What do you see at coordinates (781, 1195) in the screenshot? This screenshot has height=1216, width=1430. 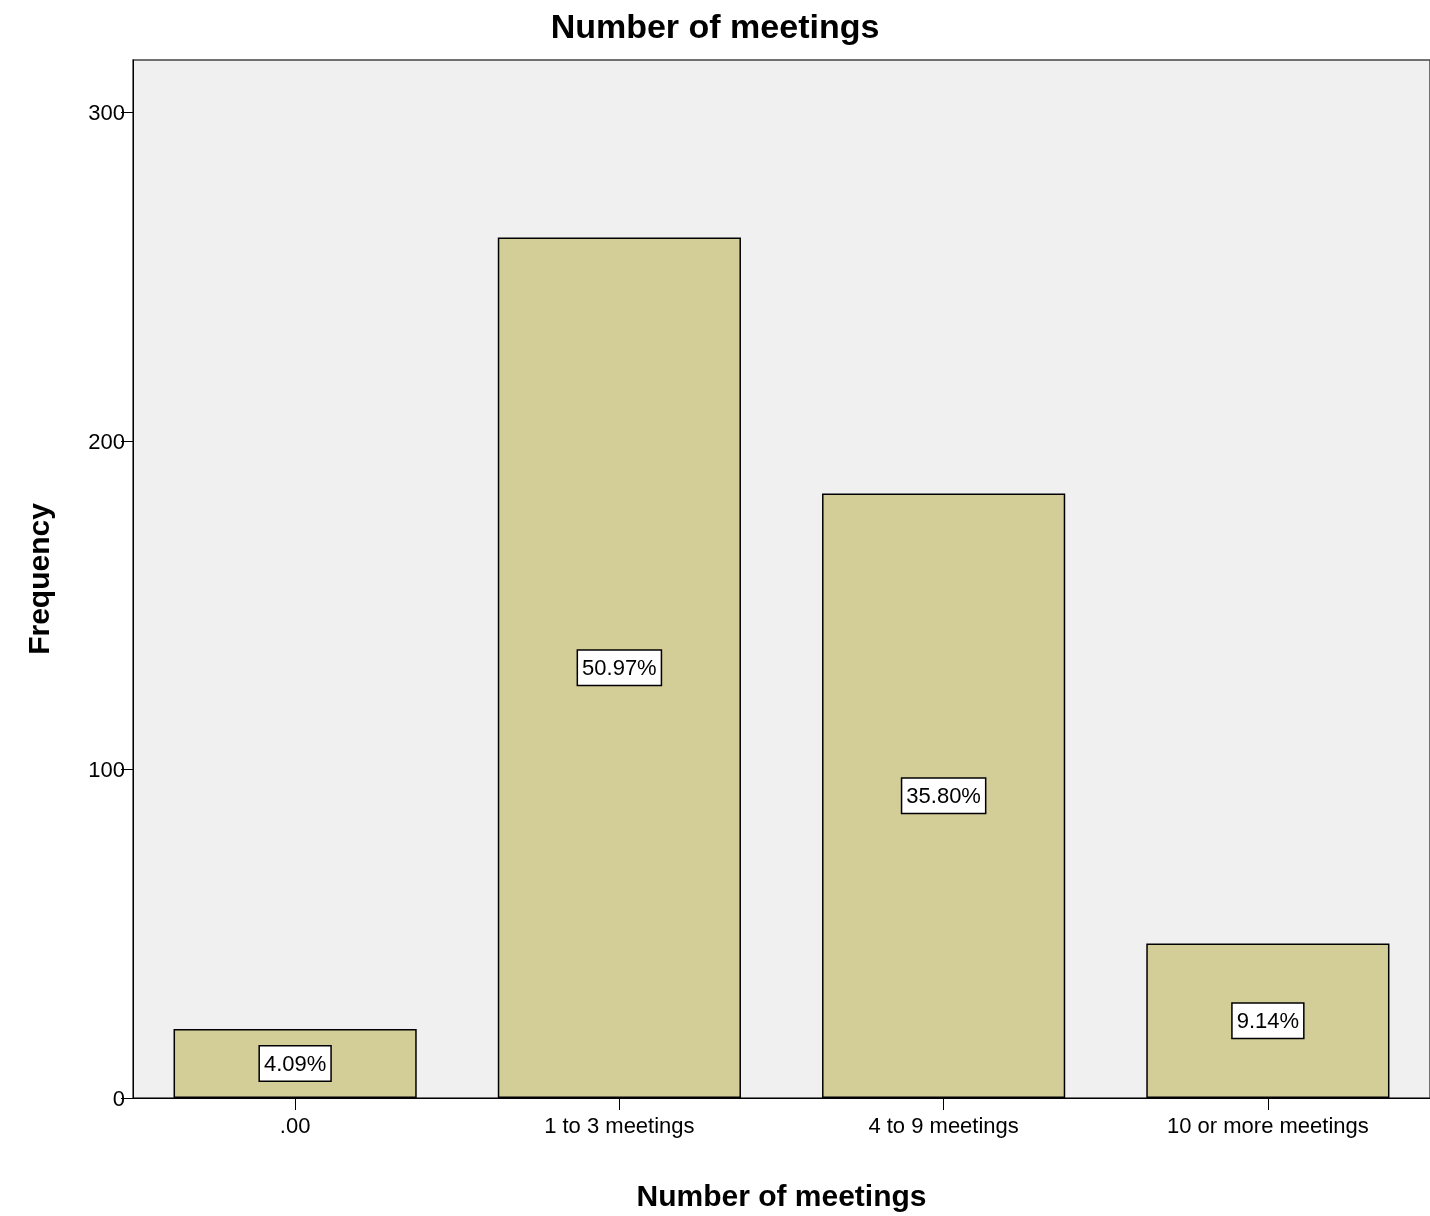 I see `x-axis-title: Number of meetings` at bounding box center [781, 1195].